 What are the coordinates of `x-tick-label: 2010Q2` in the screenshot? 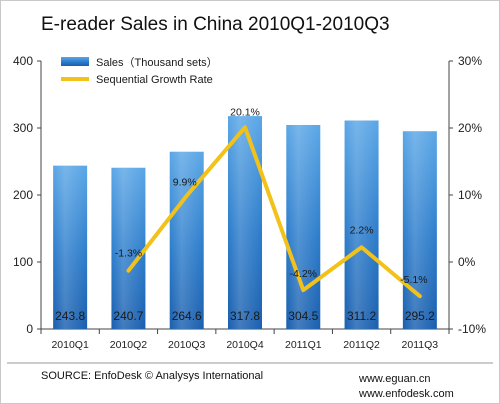 It's located at (129, 345).